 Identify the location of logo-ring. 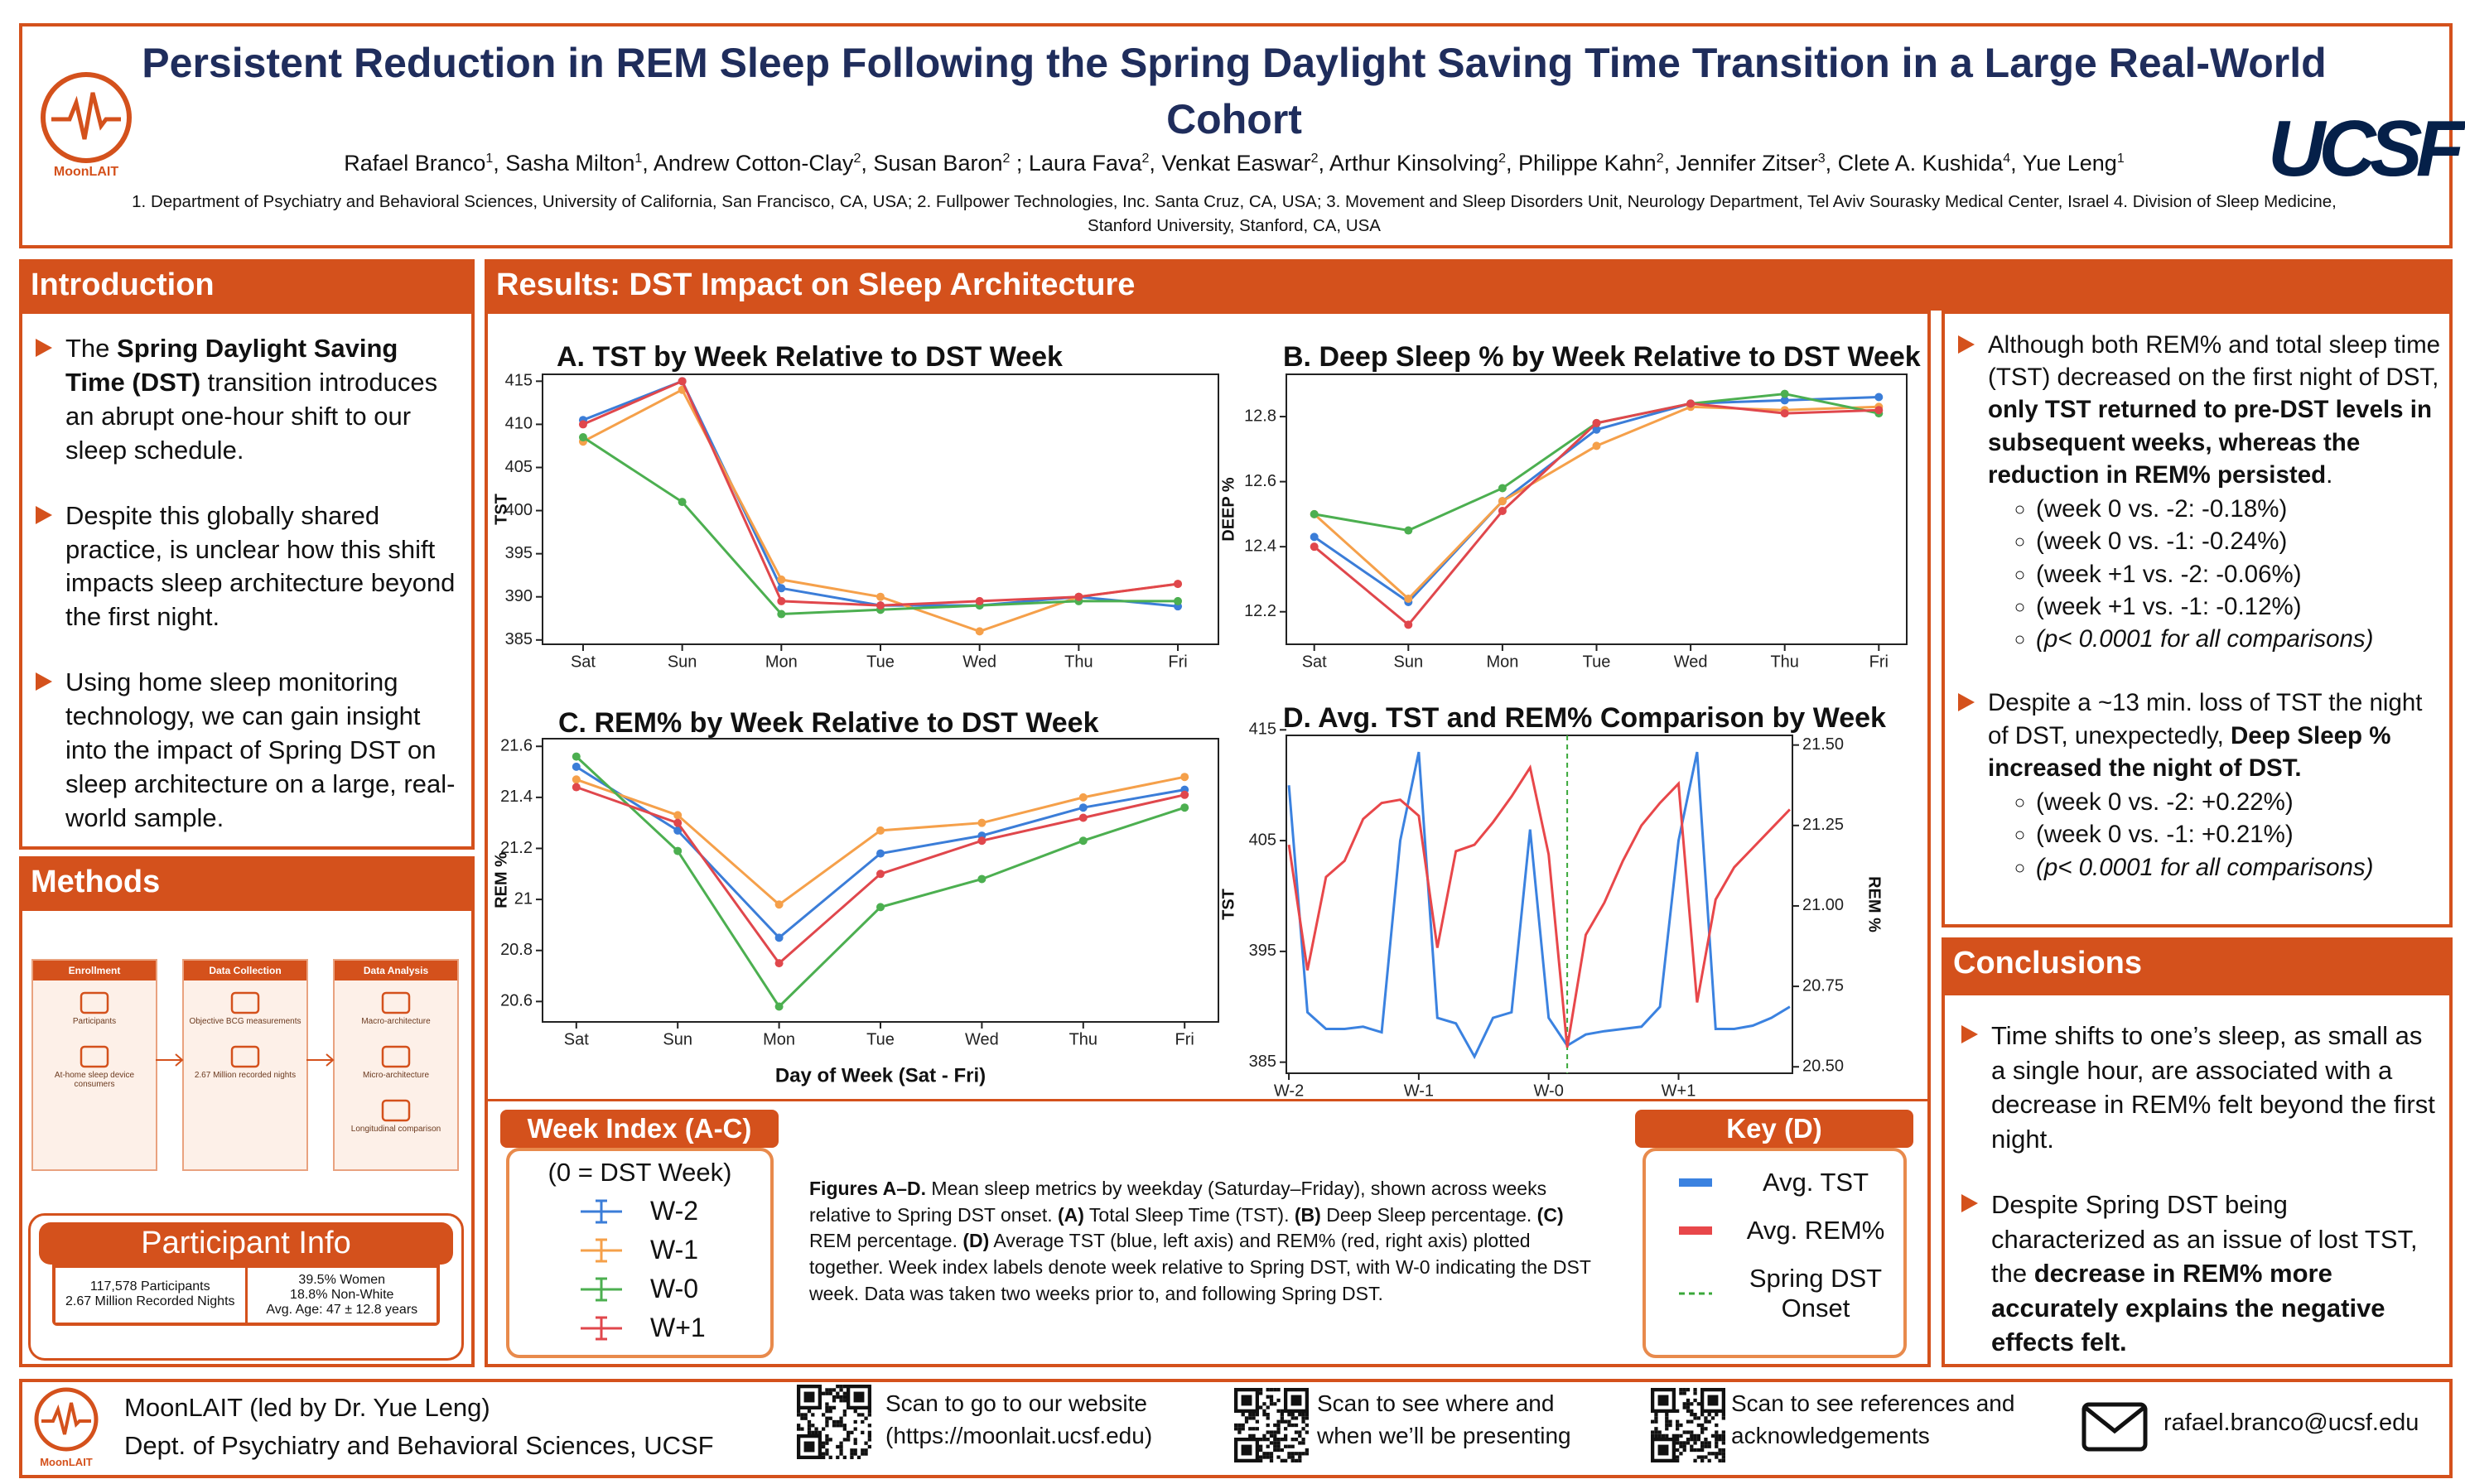
(86, 117).